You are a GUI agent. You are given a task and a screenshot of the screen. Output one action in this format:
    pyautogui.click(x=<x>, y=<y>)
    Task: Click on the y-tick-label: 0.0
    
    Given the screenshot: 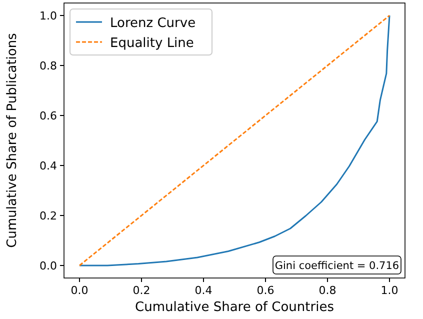 What is the action you would take?
    pyautogui.click(x=48, y=266)
    